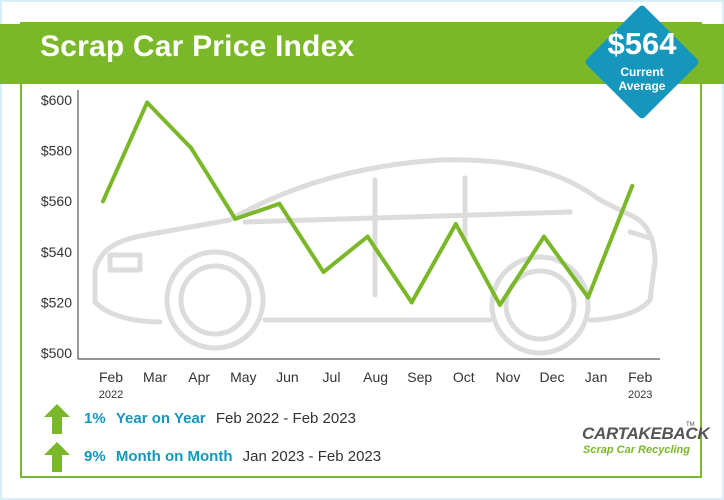 The height and width of the screenshot is (500, 724). What do you see at coordinates (642, 43) in the screenshot?
I see `badge-price: $564` at bounding box center [642, 43].